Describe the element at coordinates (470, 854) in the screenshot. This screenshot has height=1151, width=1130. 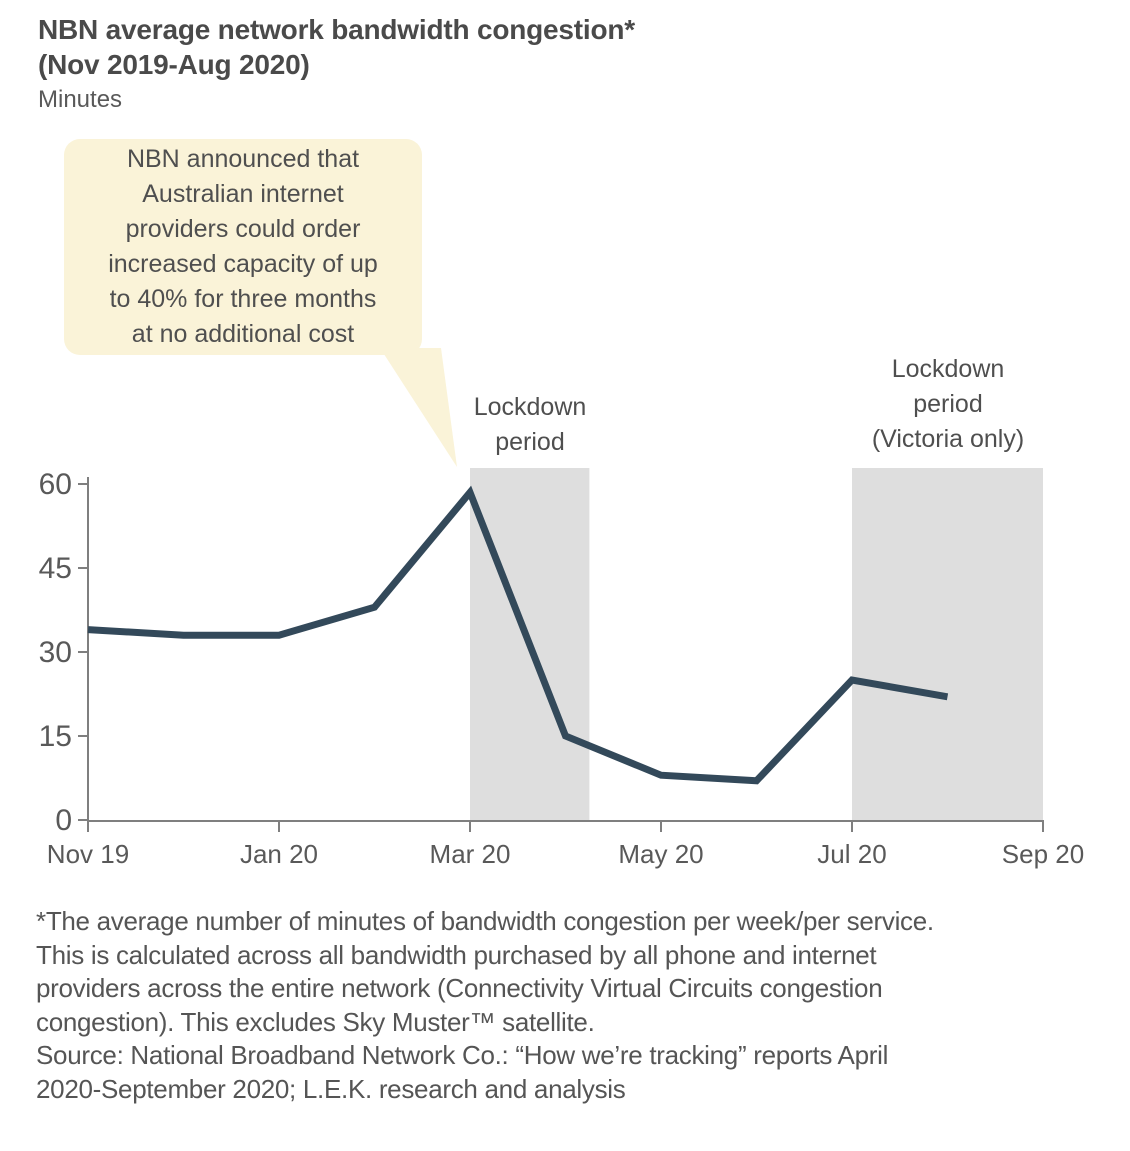
I see `x-axis-tick-label: Mar 20` at that location.